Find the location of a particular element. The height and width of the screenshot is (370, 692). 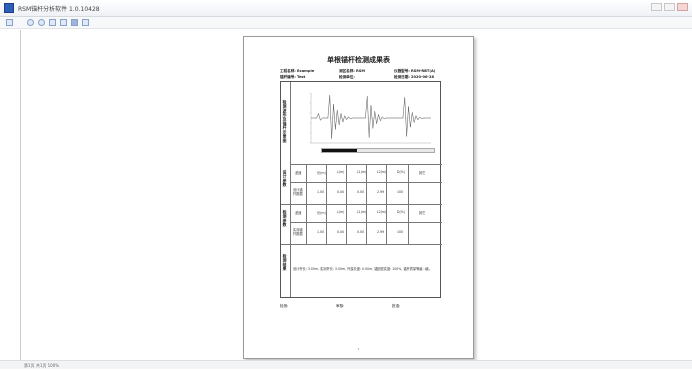

signature-tester: 检测: is located at coordinates (284, 306).